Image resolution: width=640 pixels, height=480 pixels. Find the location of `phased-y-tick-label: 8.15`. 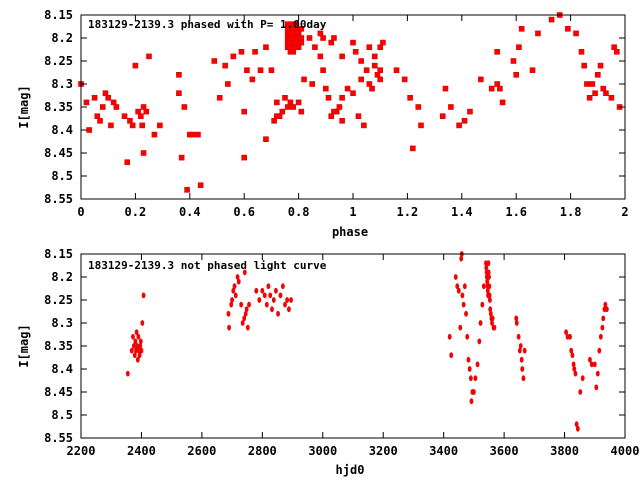

phased-y-tick-label: 8.15 is located at coordinates (58, 15).